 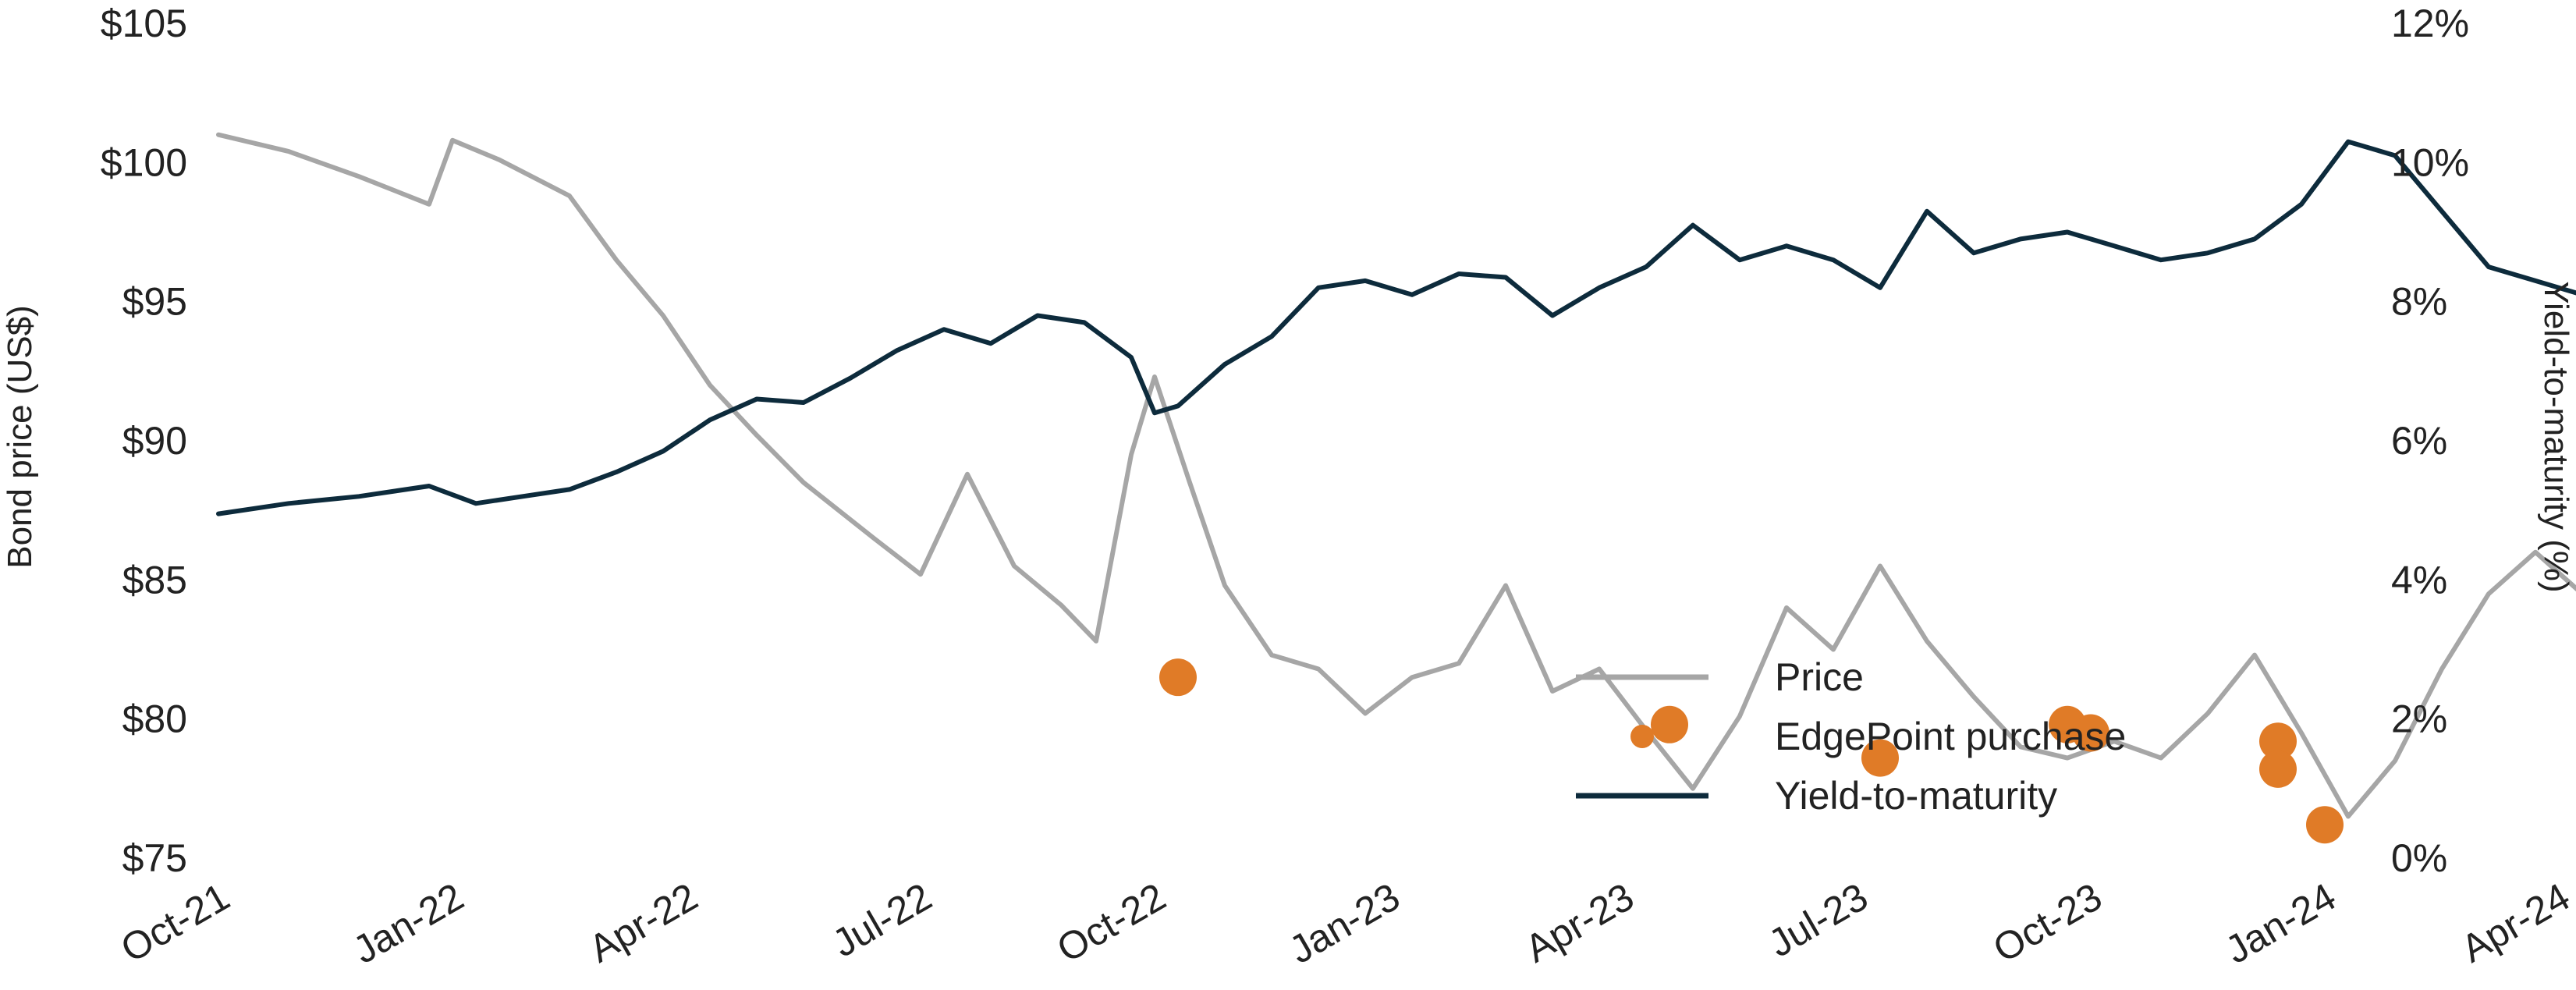 I want to click on purchase-markers, so click(x=1751, y=751).